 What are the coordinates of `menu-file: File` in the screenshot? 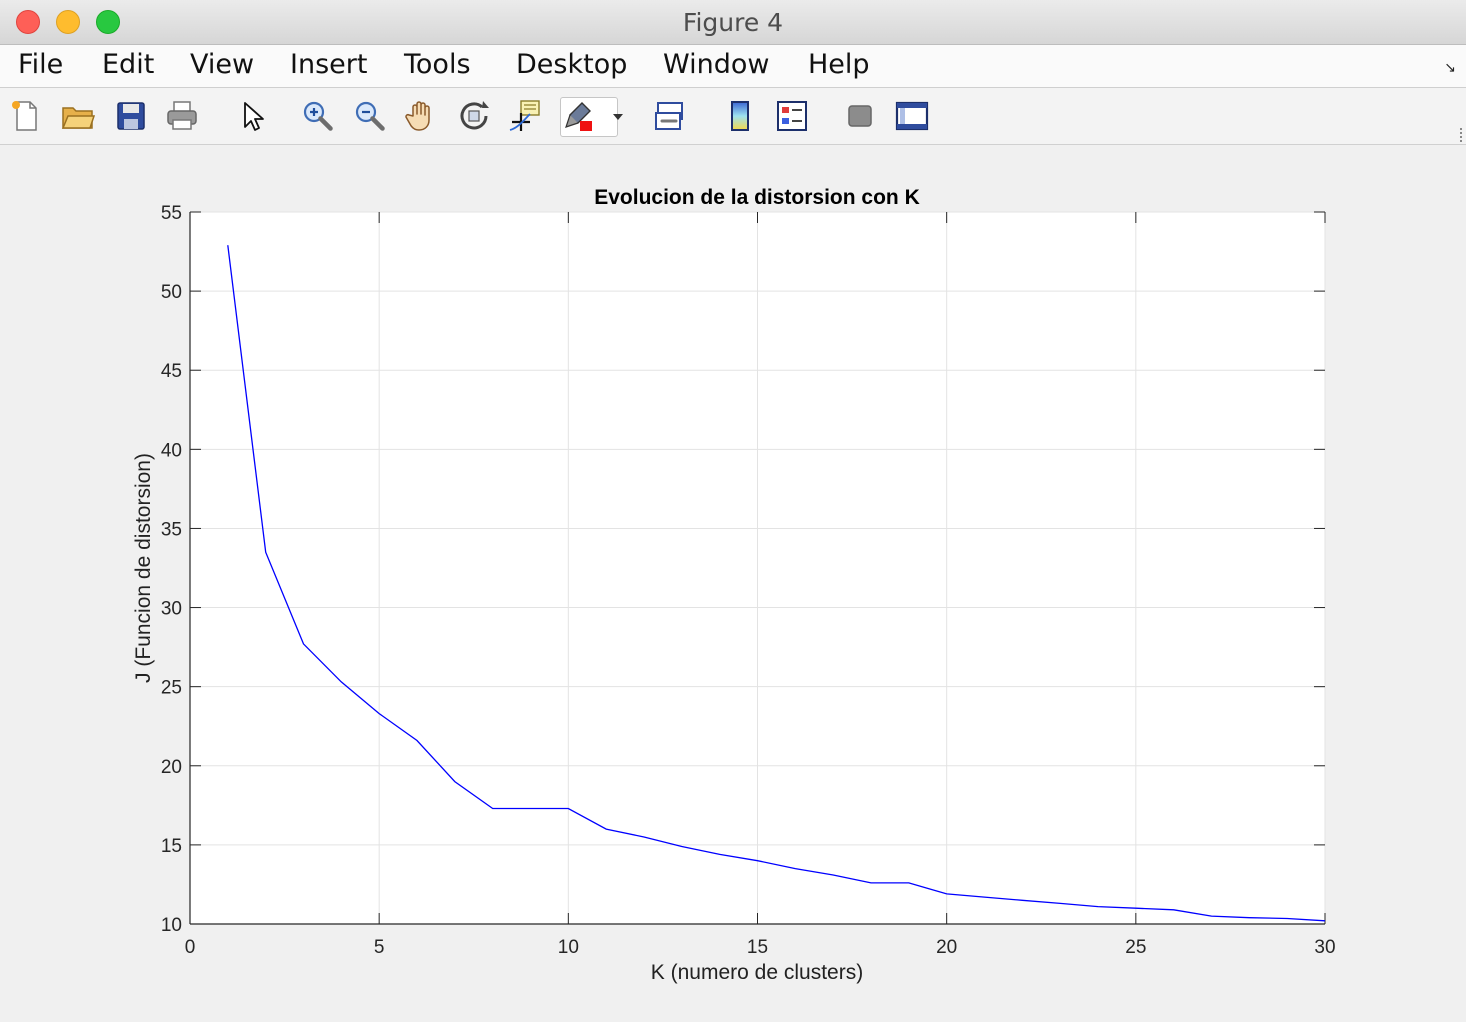 It's located at (41, 64).